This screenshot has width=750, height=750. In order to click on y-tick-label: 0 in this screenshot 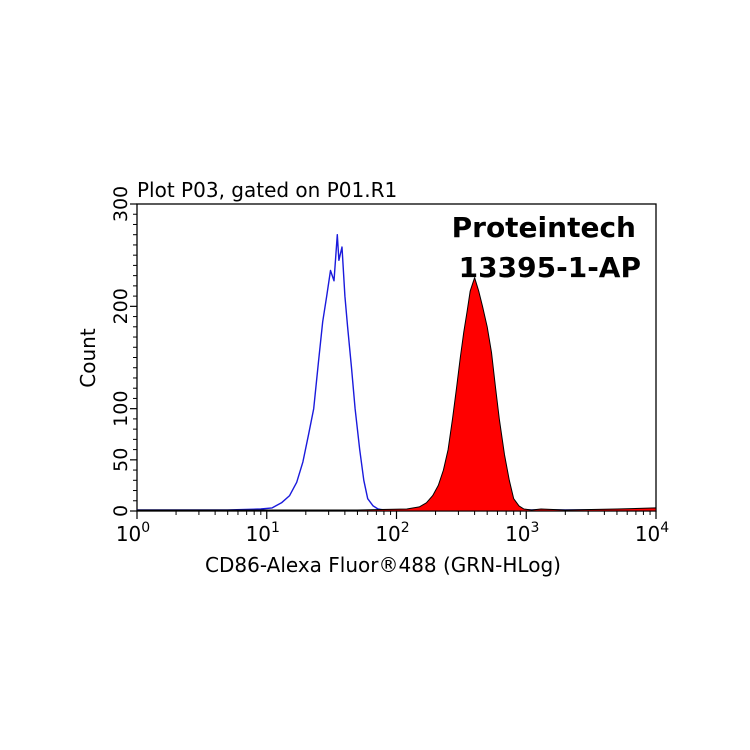, I will do `click(121, 511)`.